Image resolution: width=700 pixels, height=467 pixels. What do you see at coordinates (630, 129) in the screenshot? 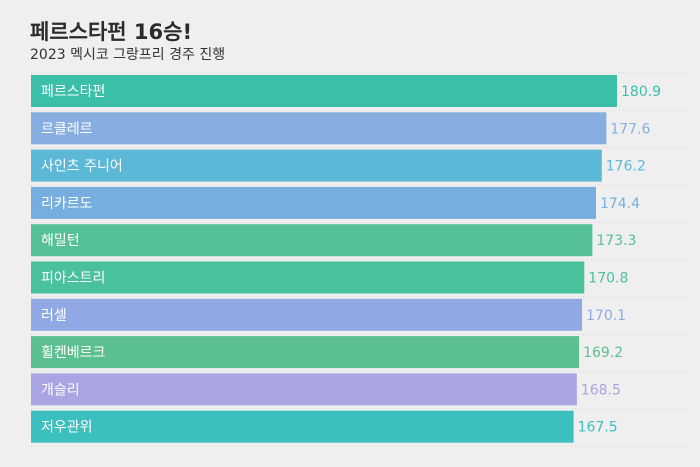
I see `value-label: 177.6` at bounding box center [630, 129].